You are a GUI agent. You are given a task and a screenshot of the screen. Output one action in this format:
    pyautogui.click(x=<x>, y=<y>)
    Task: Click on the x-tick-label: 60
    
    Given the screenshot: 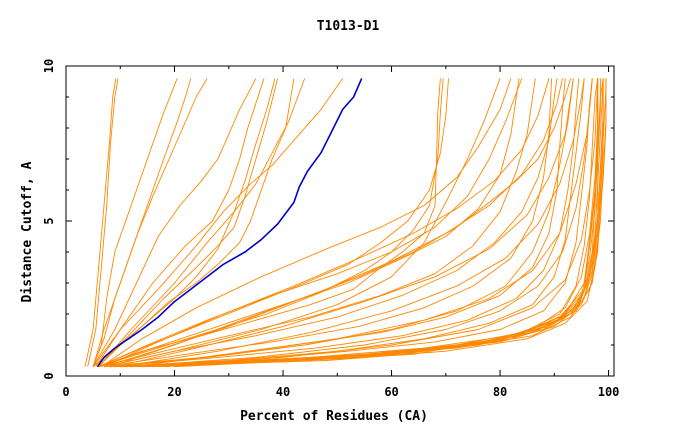 What is the action you would take?
    pyautogui.click(x=391, y=392)
    